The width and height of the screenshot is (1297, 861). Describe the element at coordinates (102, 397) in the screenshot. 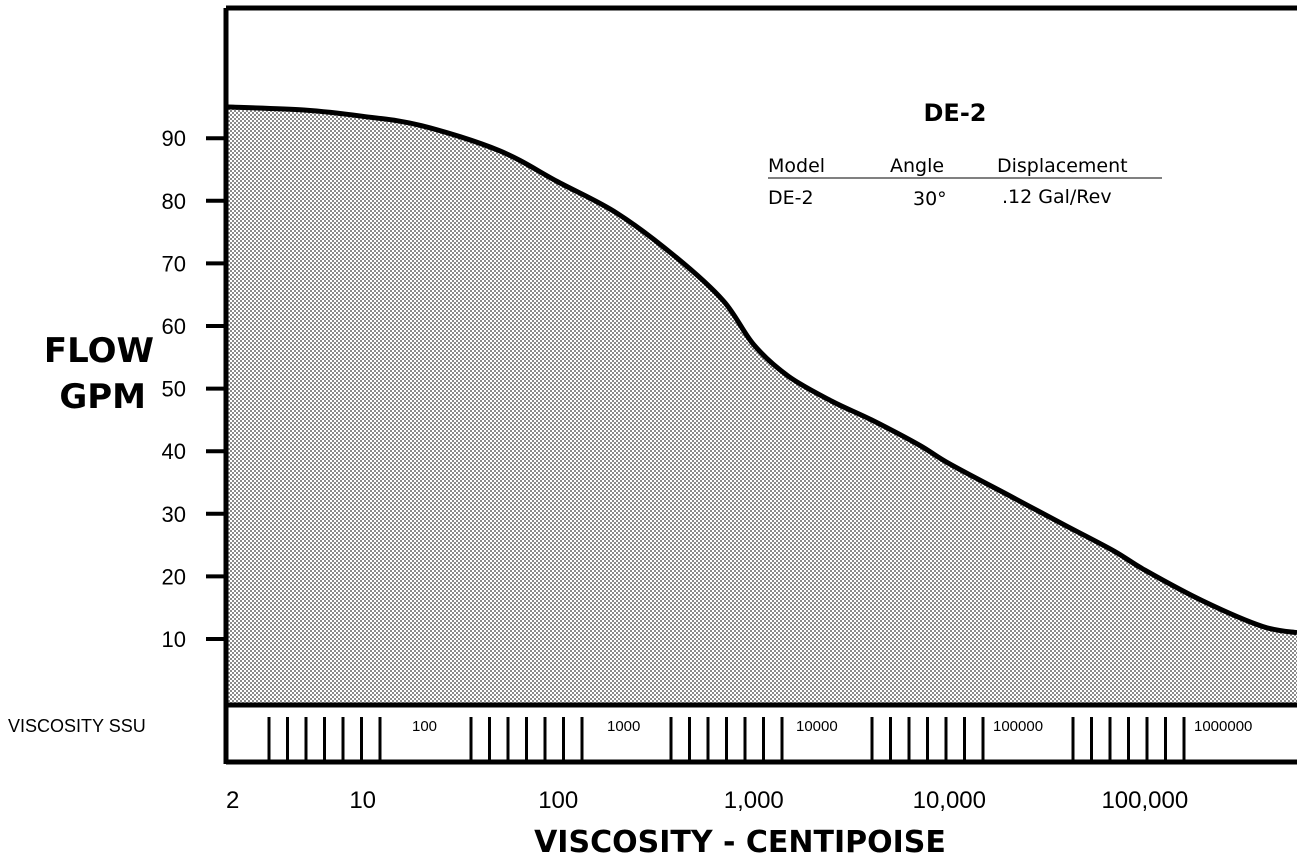

I see `y-axis-label-line-2: GPM` at that location.